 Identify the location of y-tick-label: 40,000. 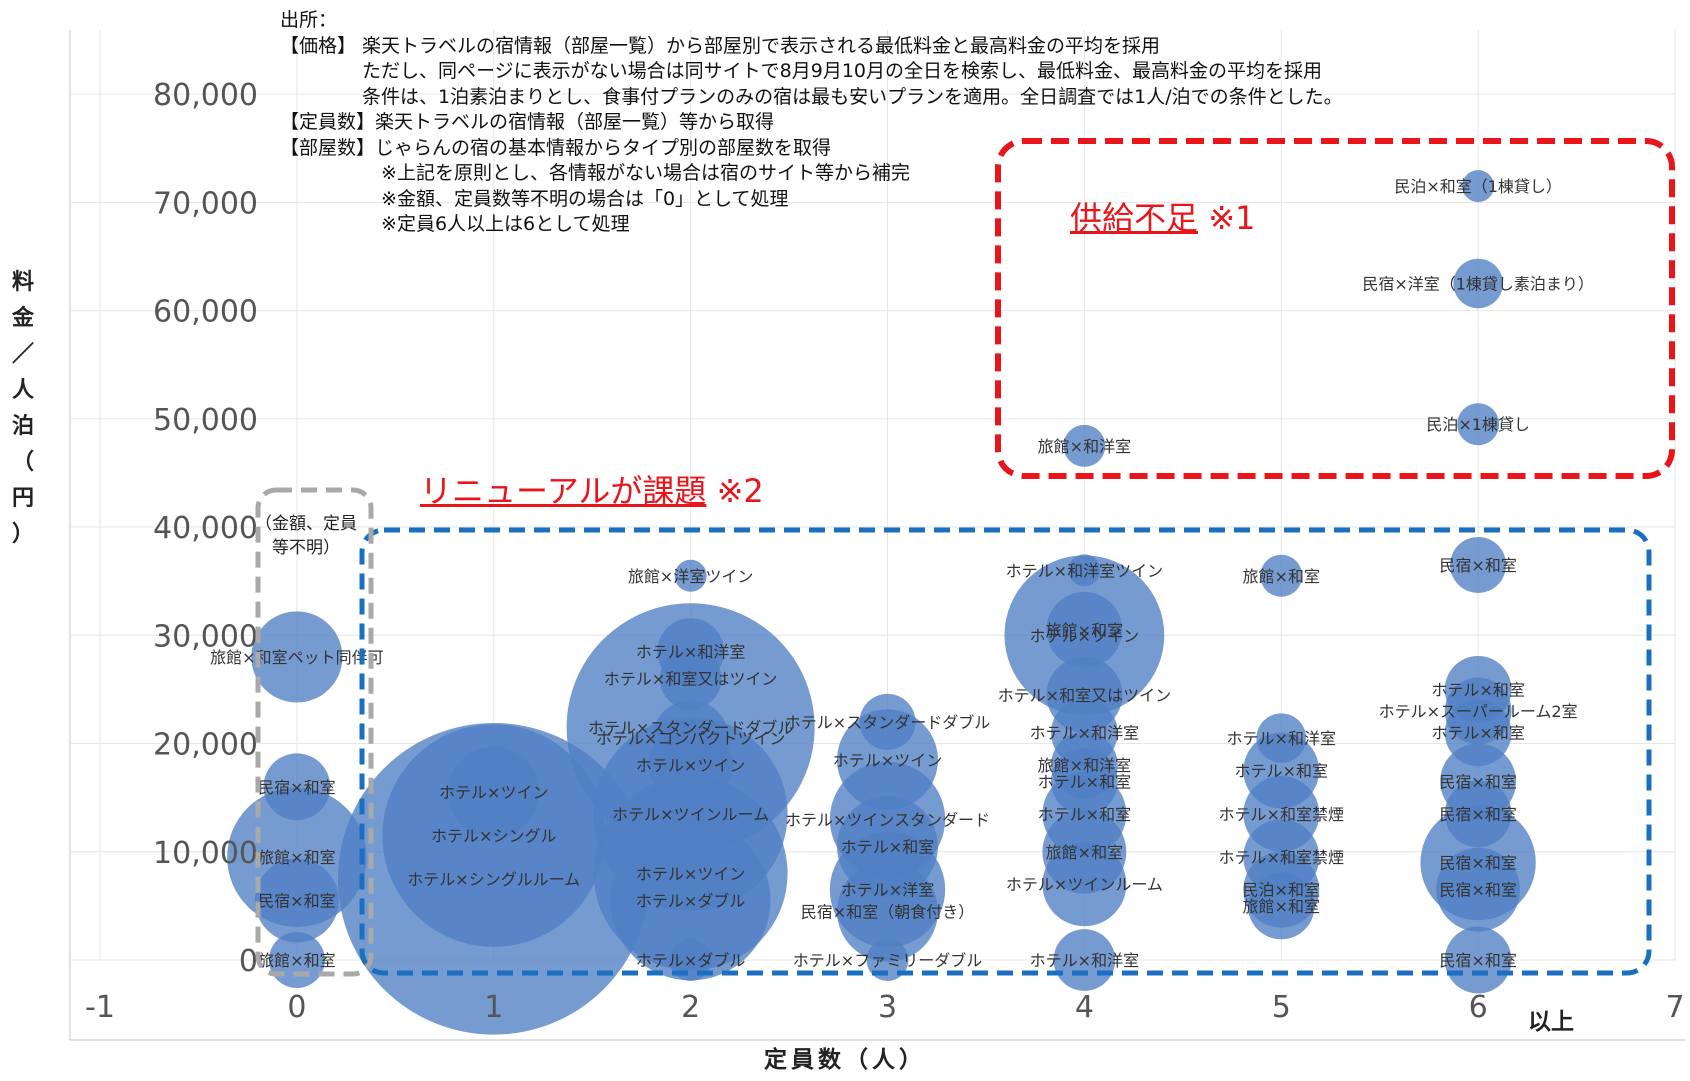
(205, 528).